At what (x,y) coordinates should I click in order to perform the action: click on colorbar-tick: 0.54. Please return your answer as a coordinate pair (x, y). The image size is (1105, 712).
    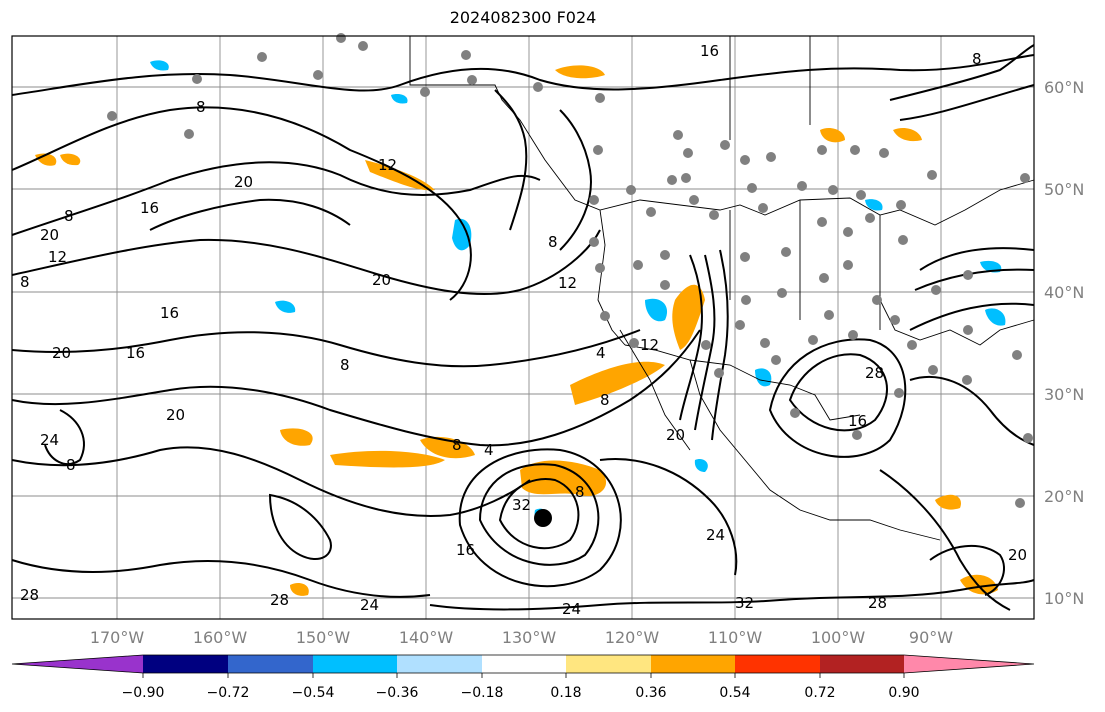
    Looking at the image, I should click on (734, 693).